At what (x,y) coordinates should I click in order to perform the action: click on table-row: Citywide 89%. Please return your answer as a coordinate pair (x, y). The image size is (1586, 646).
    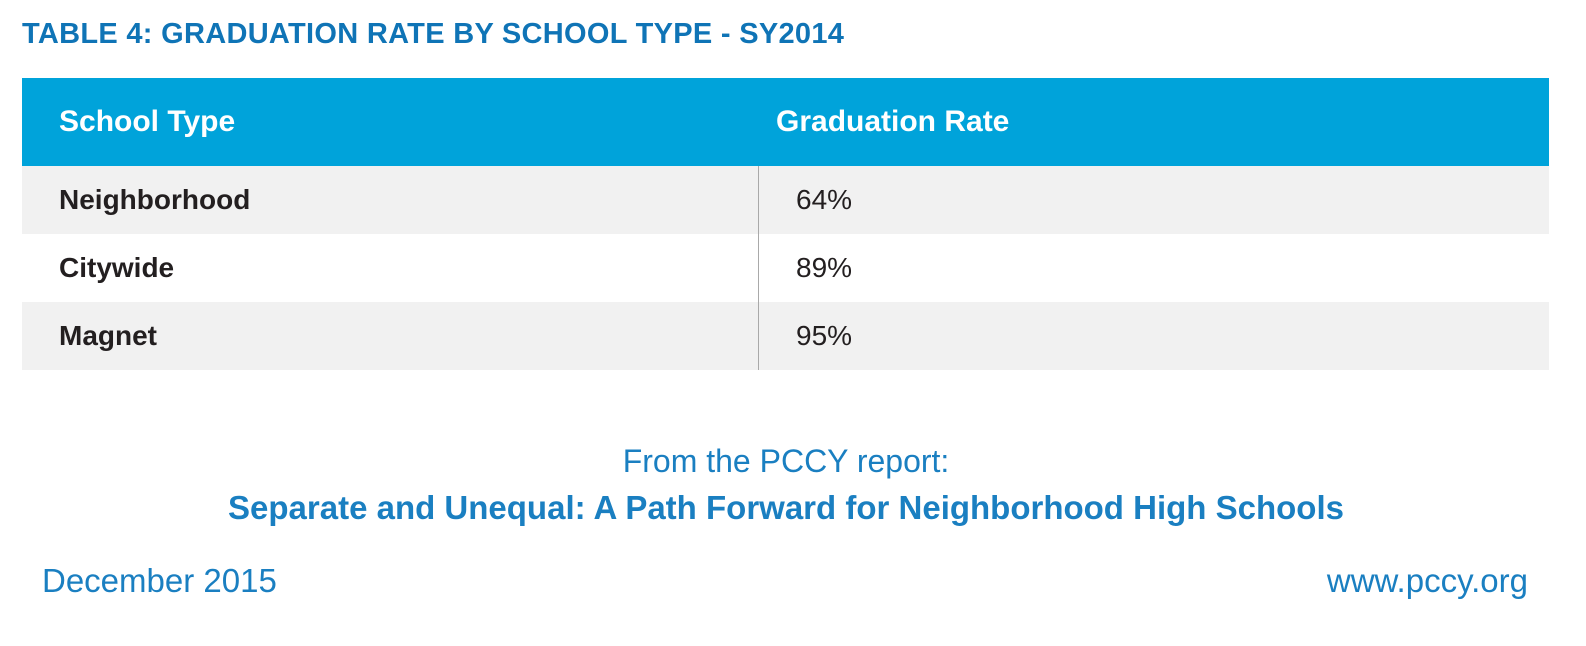
    Looking at the image, I should click on (785, 268).